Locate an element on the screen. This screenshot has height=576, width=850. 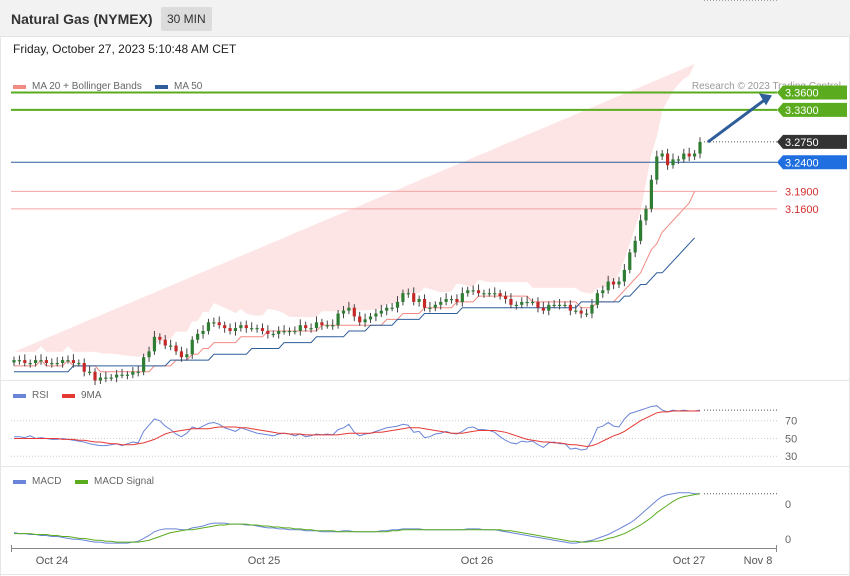
ma20-swatch is located at coordinates (19, 86).